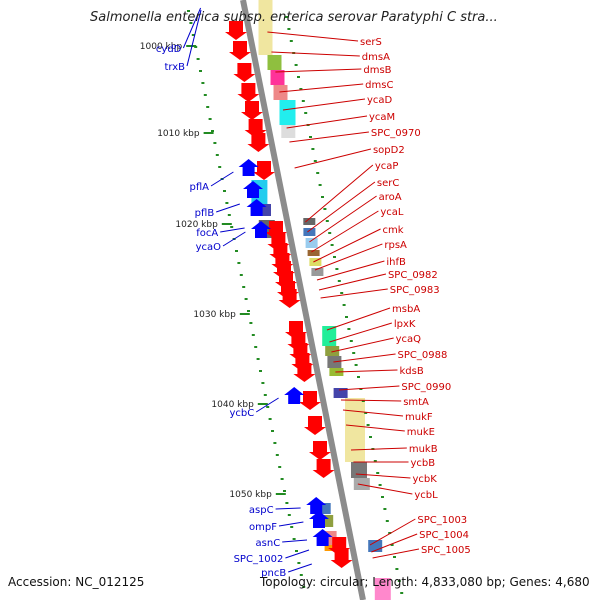 Image resolution: width=600 pixels, height=600 pixels. I want to click on gene-label-mukB: mukB, so click(423, 449).